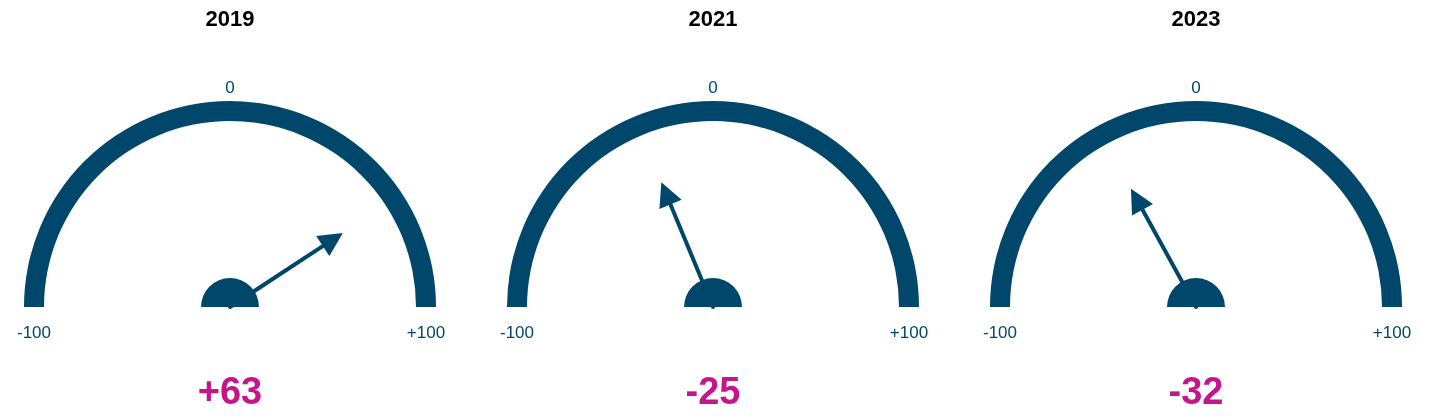 This screenshot has width=1449, height=416. Describe the element at coordinates (230, 391) in the screenshot. I see `data-label: +63` at that location.